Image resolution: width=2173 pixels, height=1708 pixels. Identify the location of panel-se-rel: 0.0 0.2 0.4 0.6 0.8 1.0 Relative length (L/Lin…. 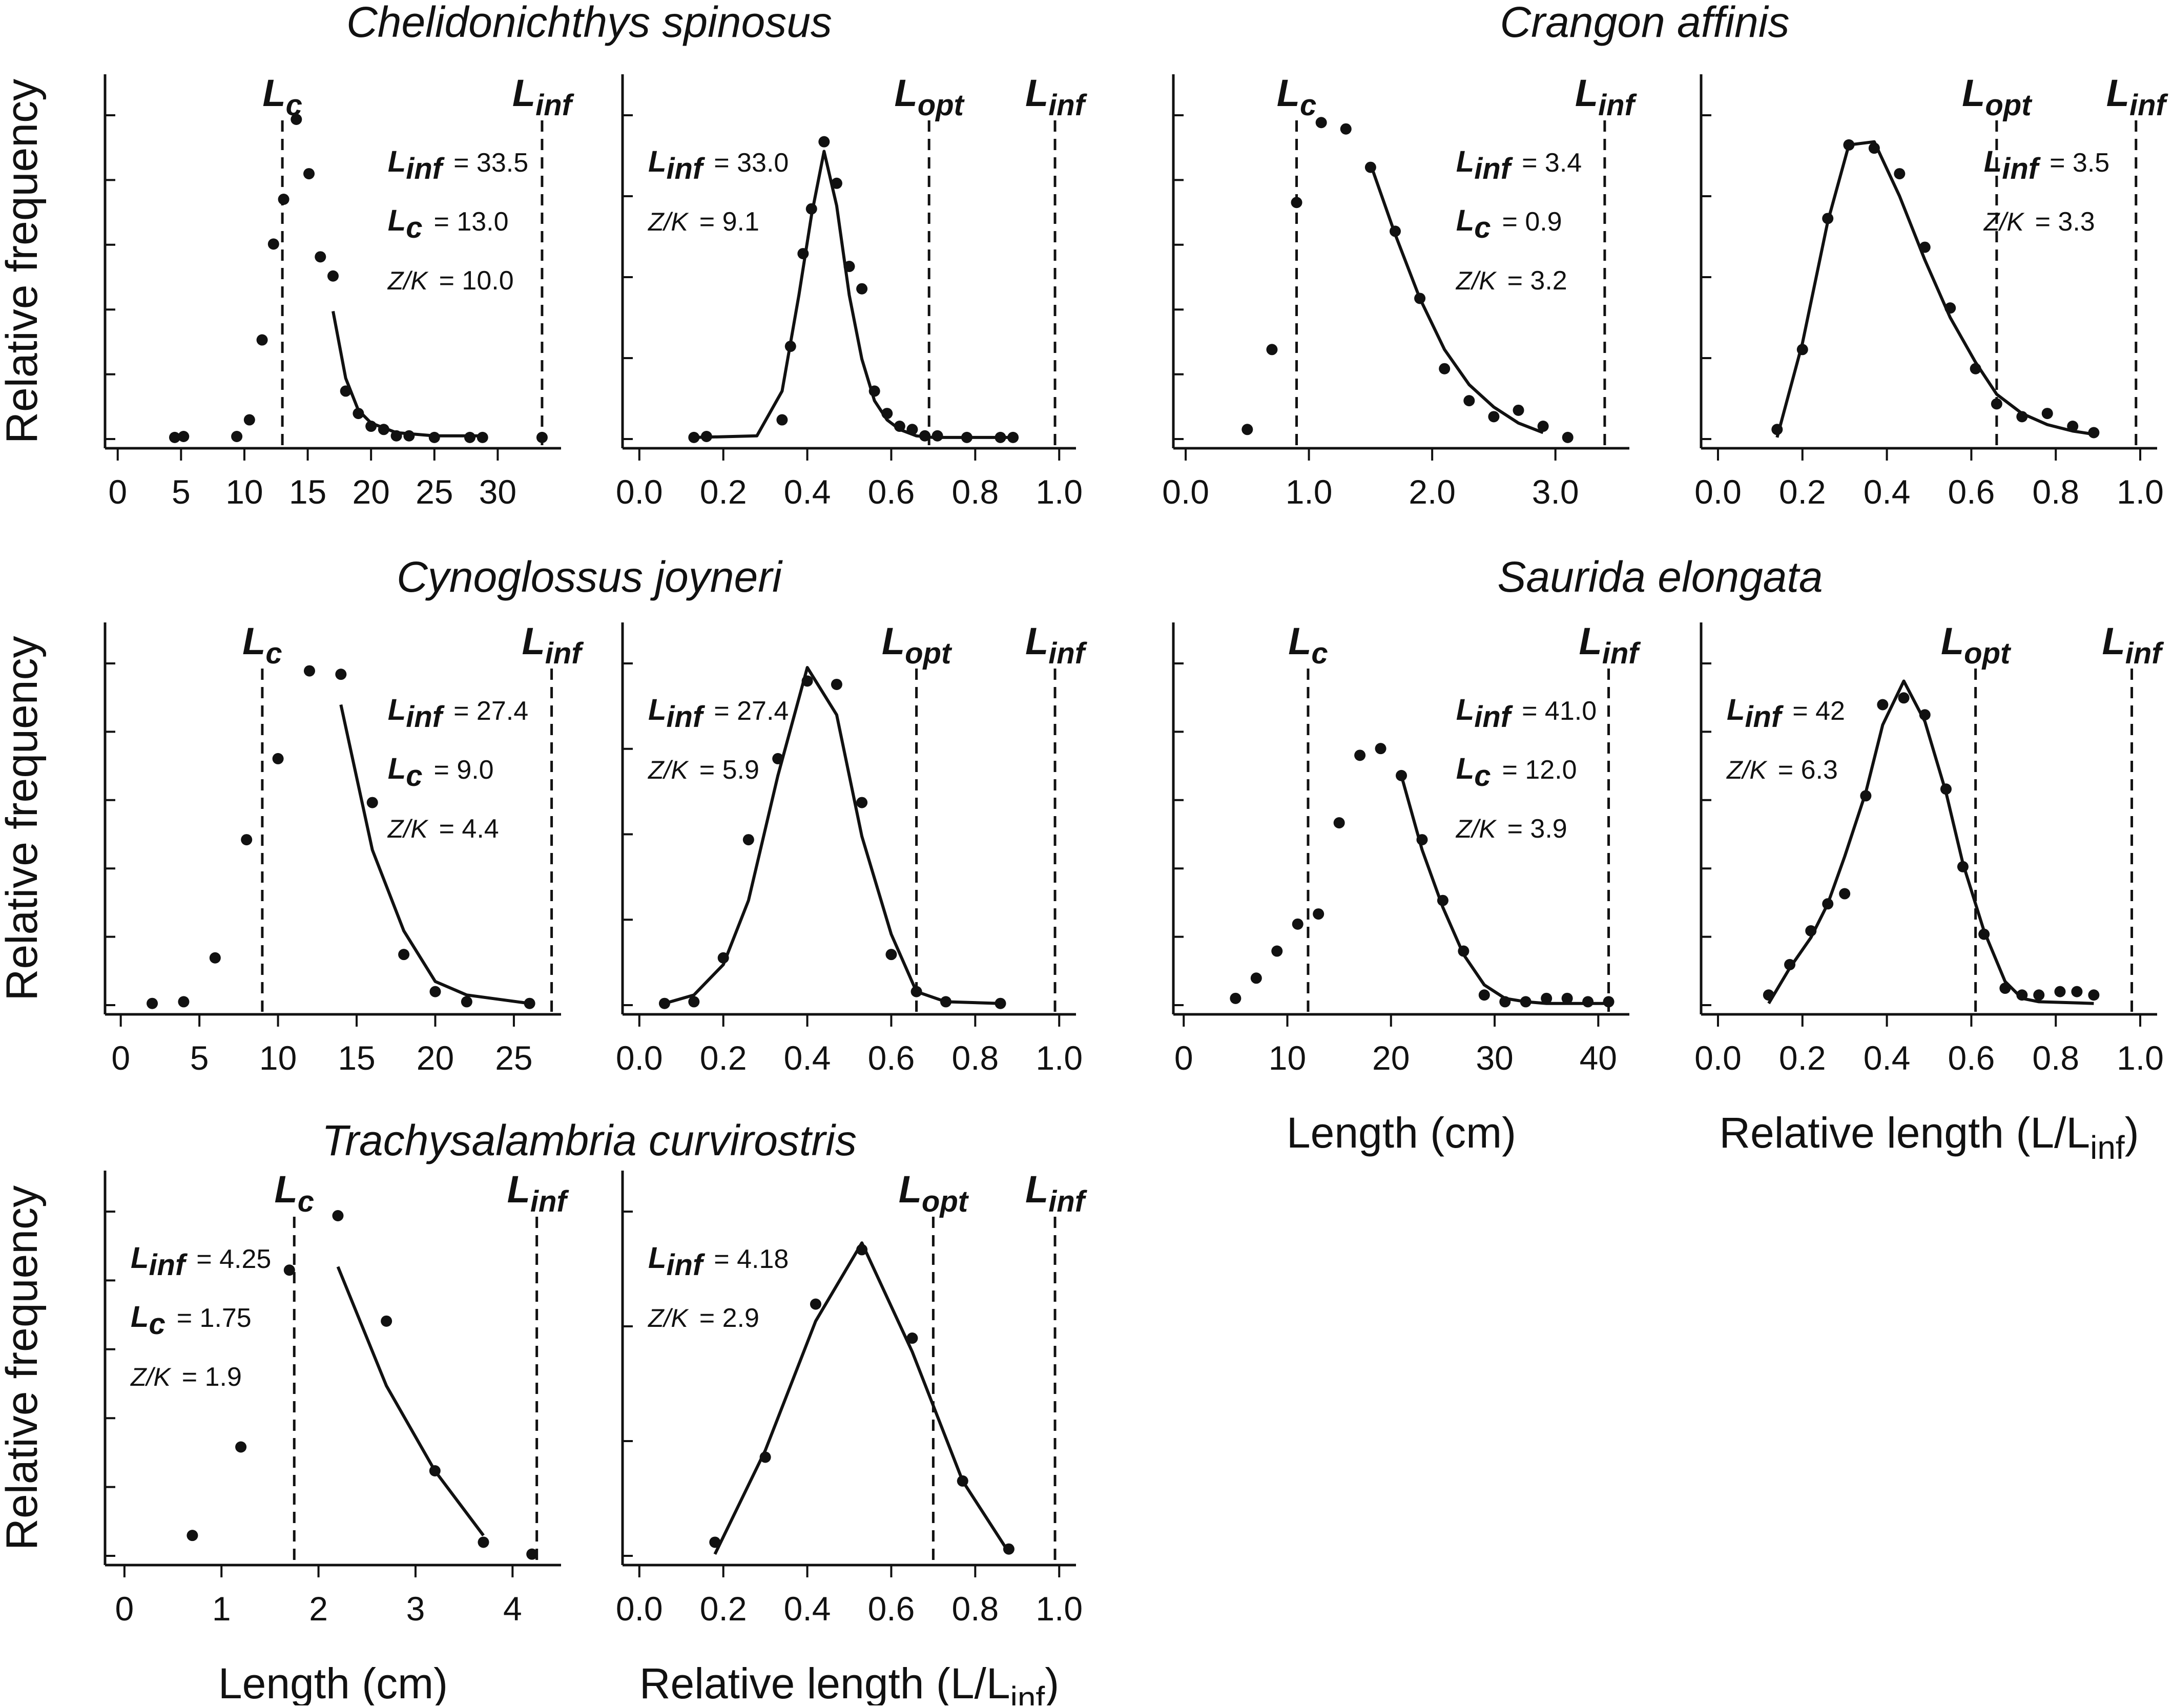
(1929, 893).